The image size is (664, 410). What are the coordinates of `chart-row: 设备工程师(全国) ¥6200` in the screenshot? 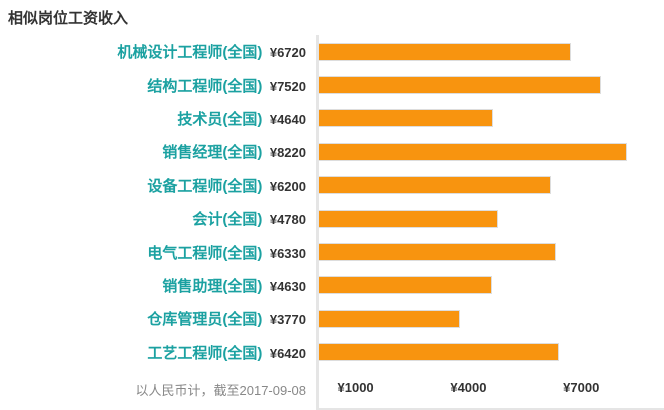 It's located at (332, 185).